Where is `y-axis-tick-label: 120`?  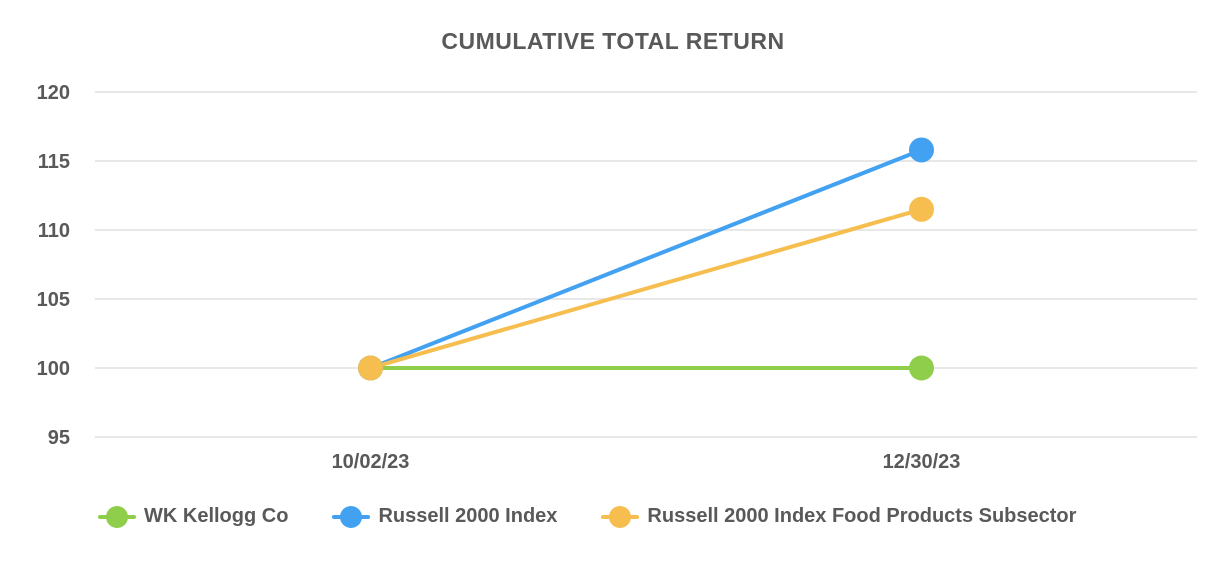
y-axis-tick-label: 120 is located at coordinates (53, 93).